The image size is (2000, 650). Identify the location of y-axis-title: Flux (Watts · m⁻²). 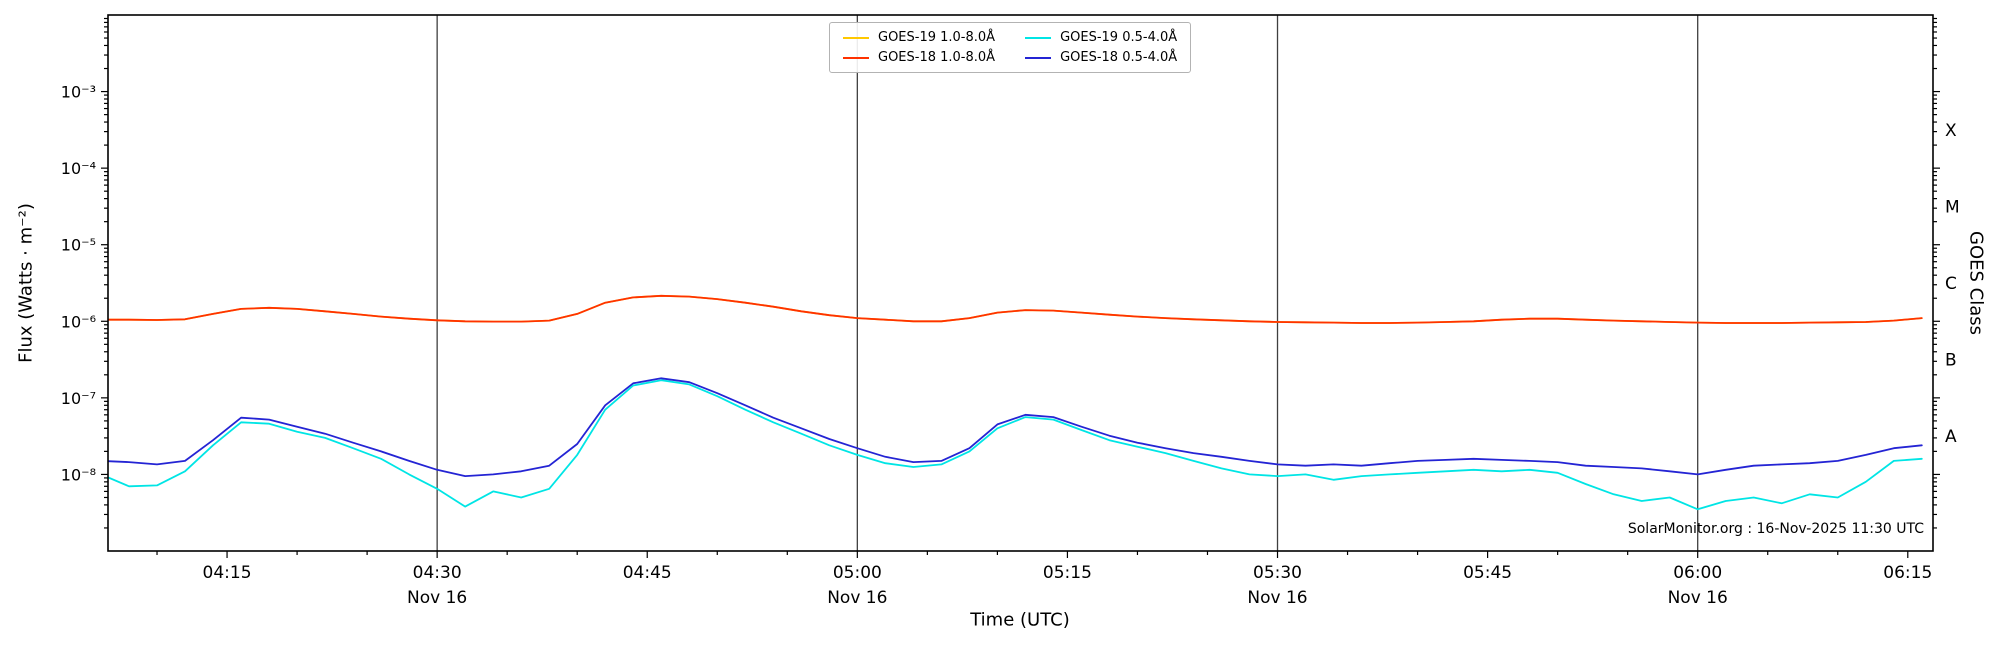
(26, 283).